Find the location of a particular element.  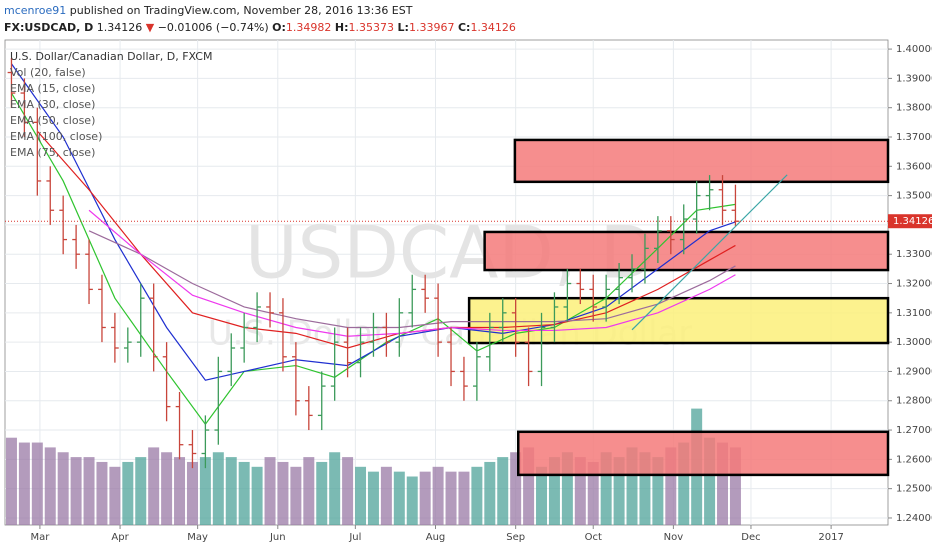

x-tick-label: Jul is located at coordinates (354, 537).